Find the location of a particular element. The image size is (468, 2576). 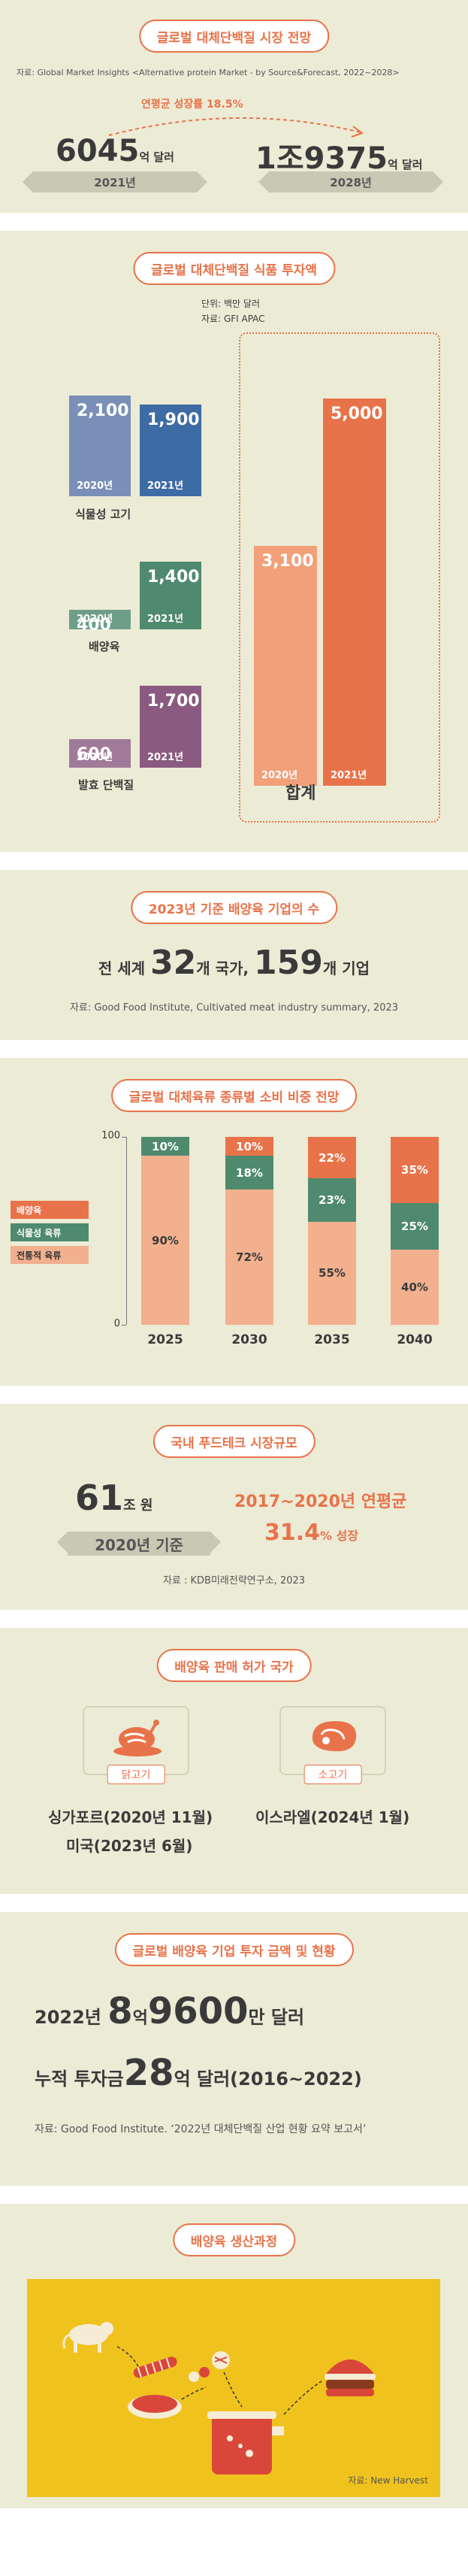

section-title: 2023년 기준 배양육 기업의 수 is located at coordinates (234, 907).